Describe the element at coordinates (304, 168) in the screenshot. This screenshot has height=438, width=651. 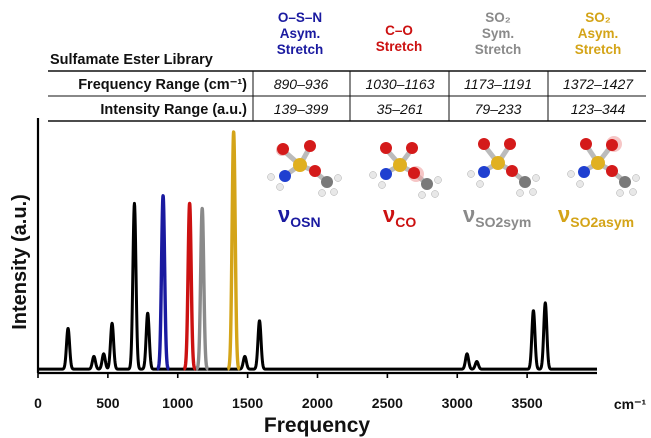
I see `molecule-osn` at that location.